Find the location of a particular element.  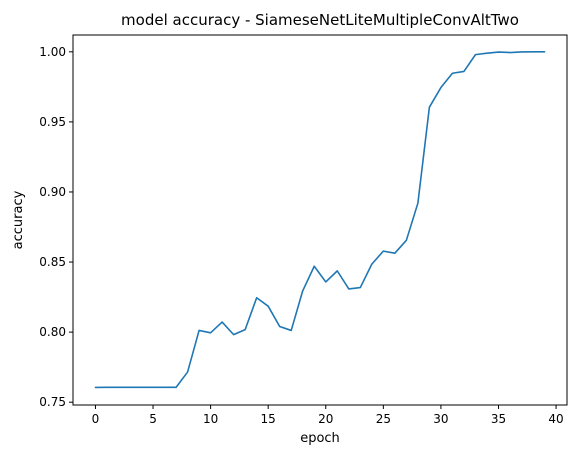

x-tick-label: 40 is located at coordinates (555, 419).